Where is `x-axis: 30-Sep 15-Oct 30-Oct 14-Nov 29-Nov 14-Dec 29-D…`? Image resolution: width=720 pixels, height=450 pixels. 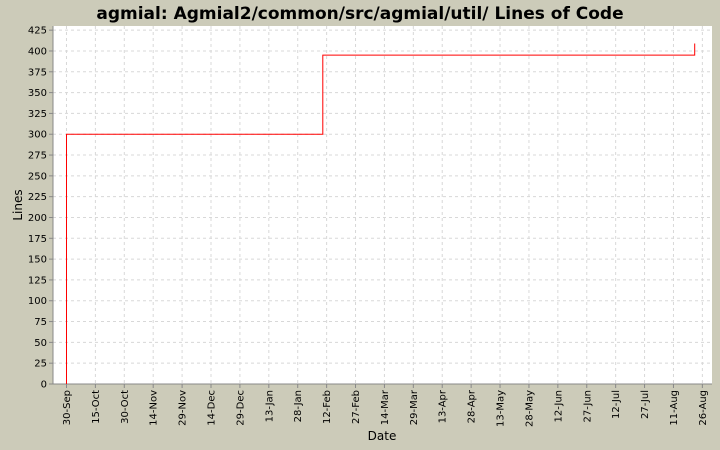 x-axis: 30-Sep 15-Oct 30-Oct 14-Nov 29-Nov 14-Dec 29-D… is located at coordinates (382, 405).